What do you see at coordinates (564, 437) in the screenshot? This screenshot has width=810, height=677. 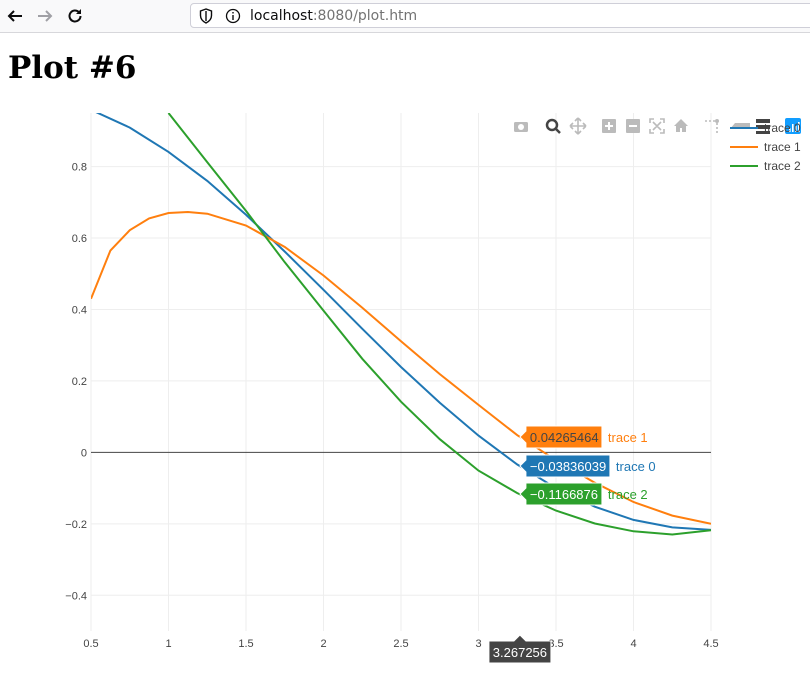 I see `hover-value: 0.04265464` at bounding box center [564, 437].